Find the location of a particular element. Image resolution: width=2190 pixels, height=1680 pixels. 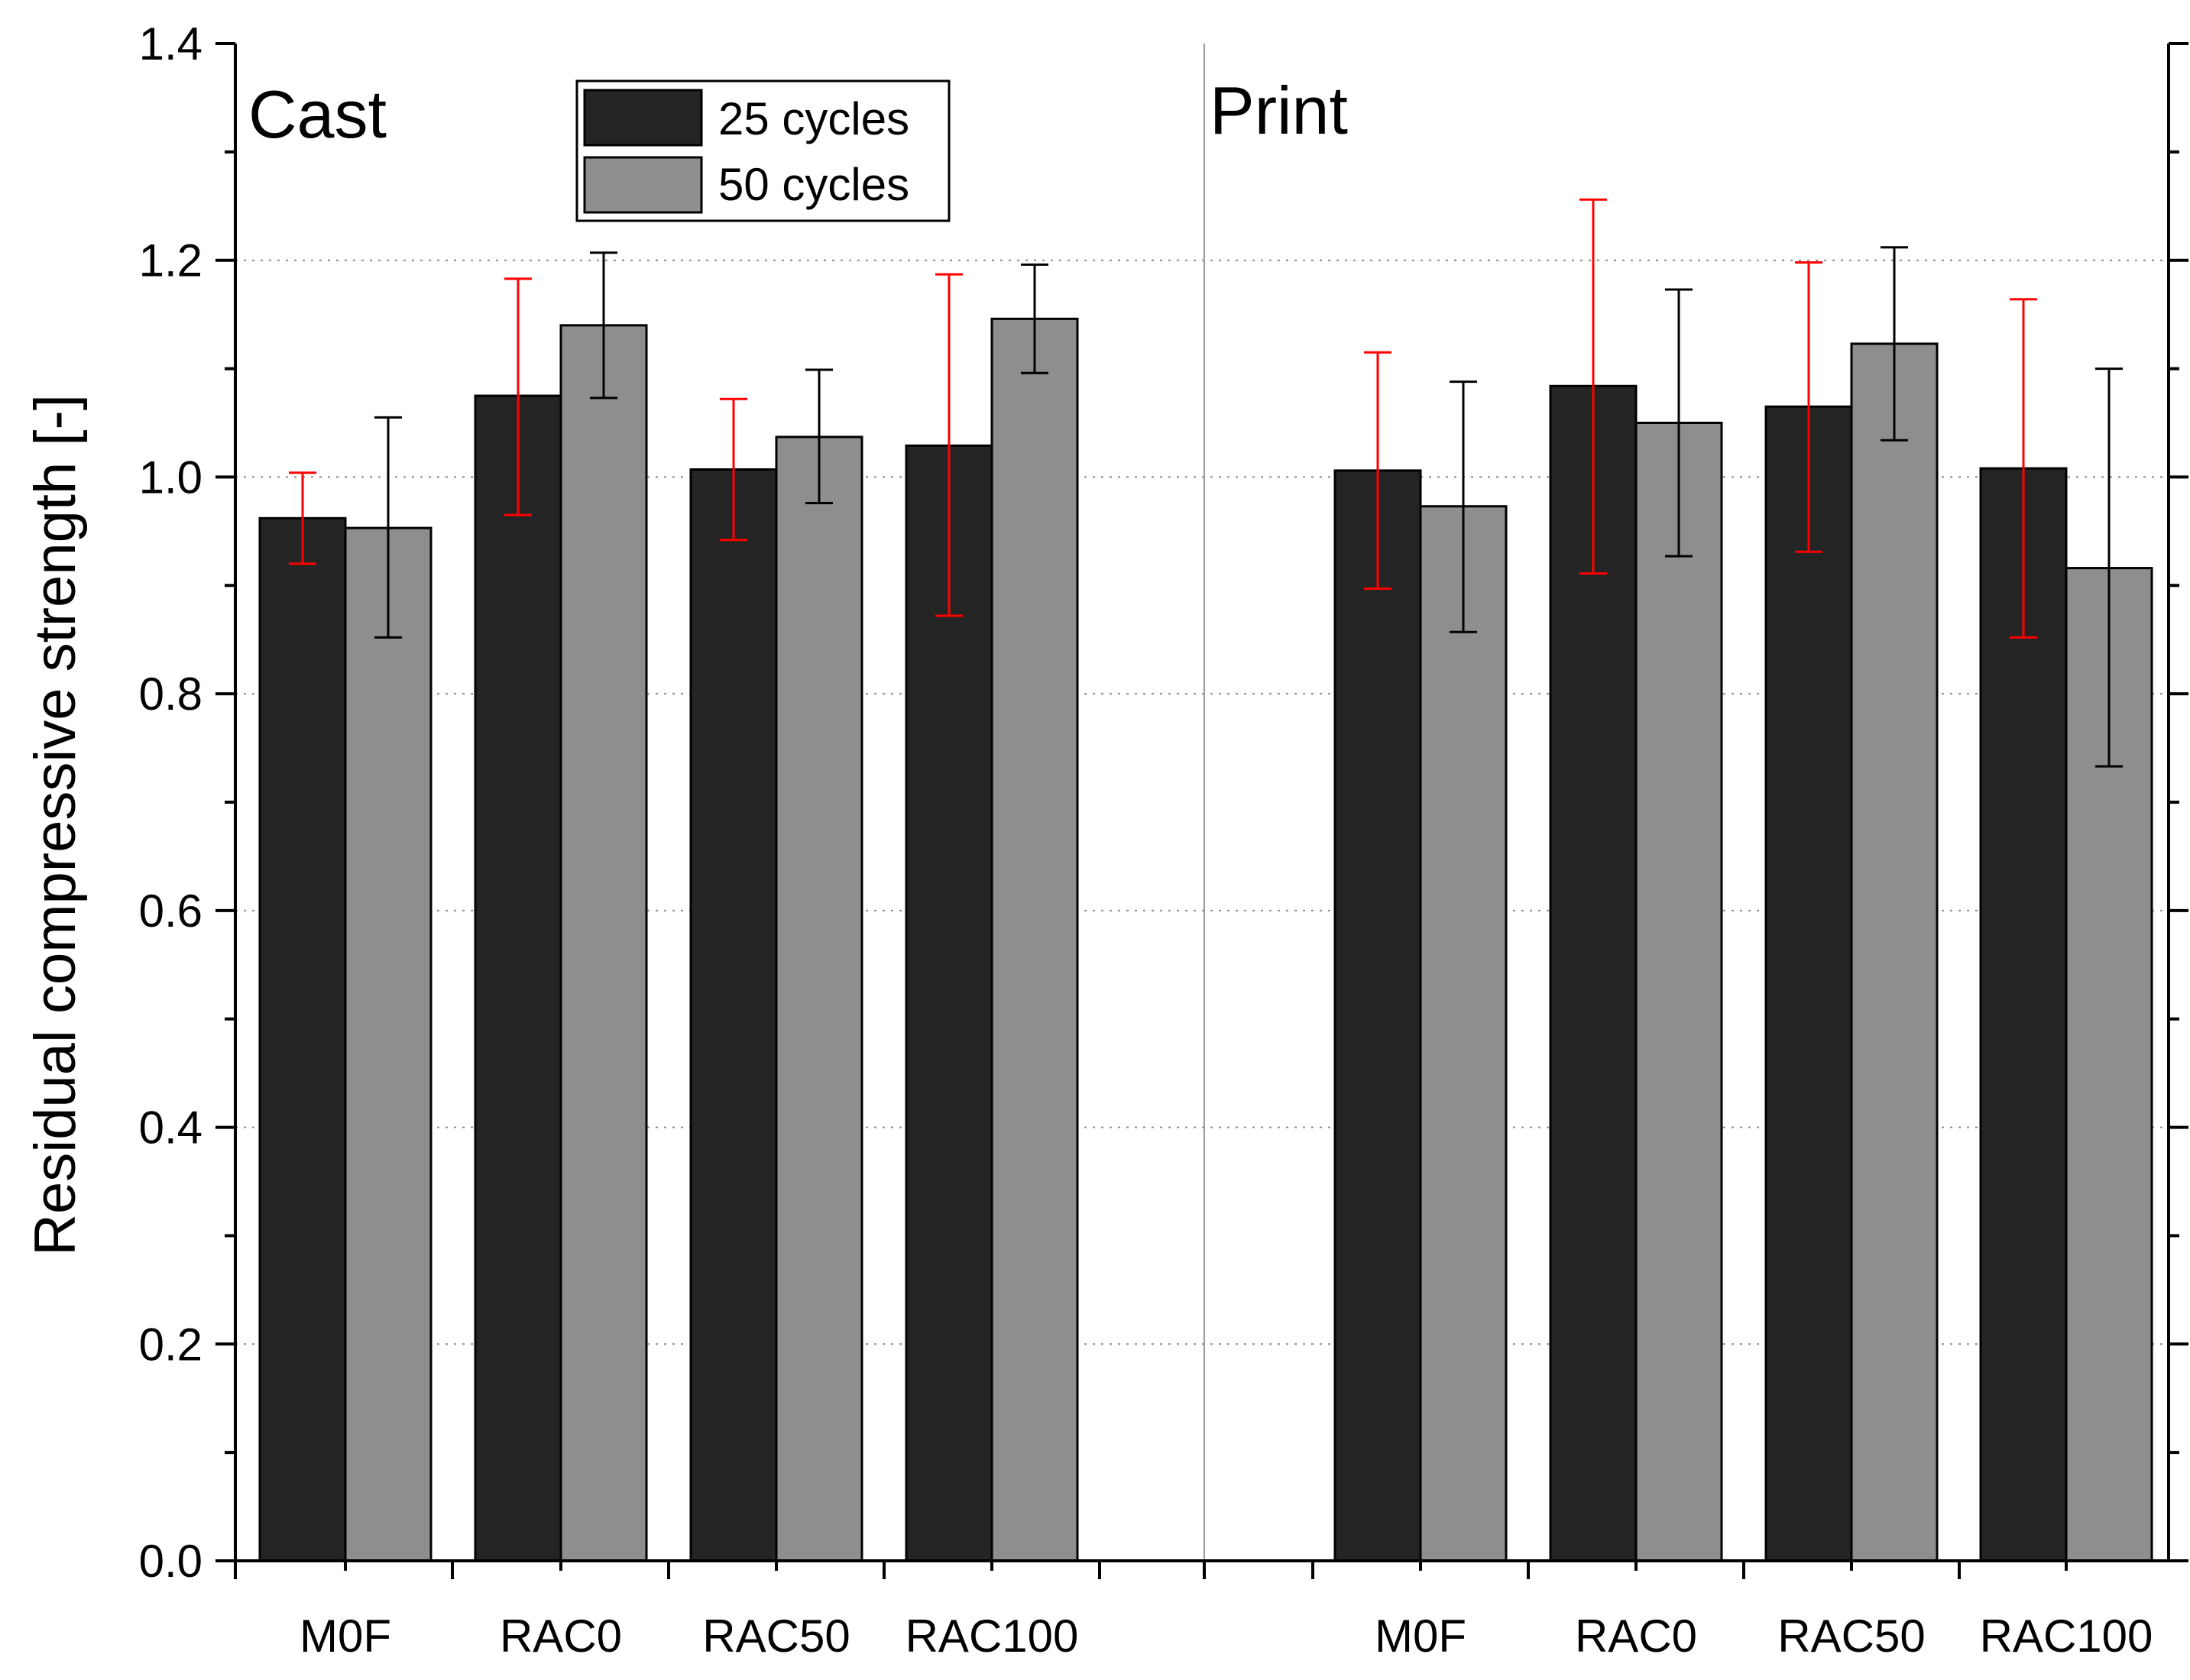

bar-print-rac0-50-cycles is located at coordinates (1678, 992).